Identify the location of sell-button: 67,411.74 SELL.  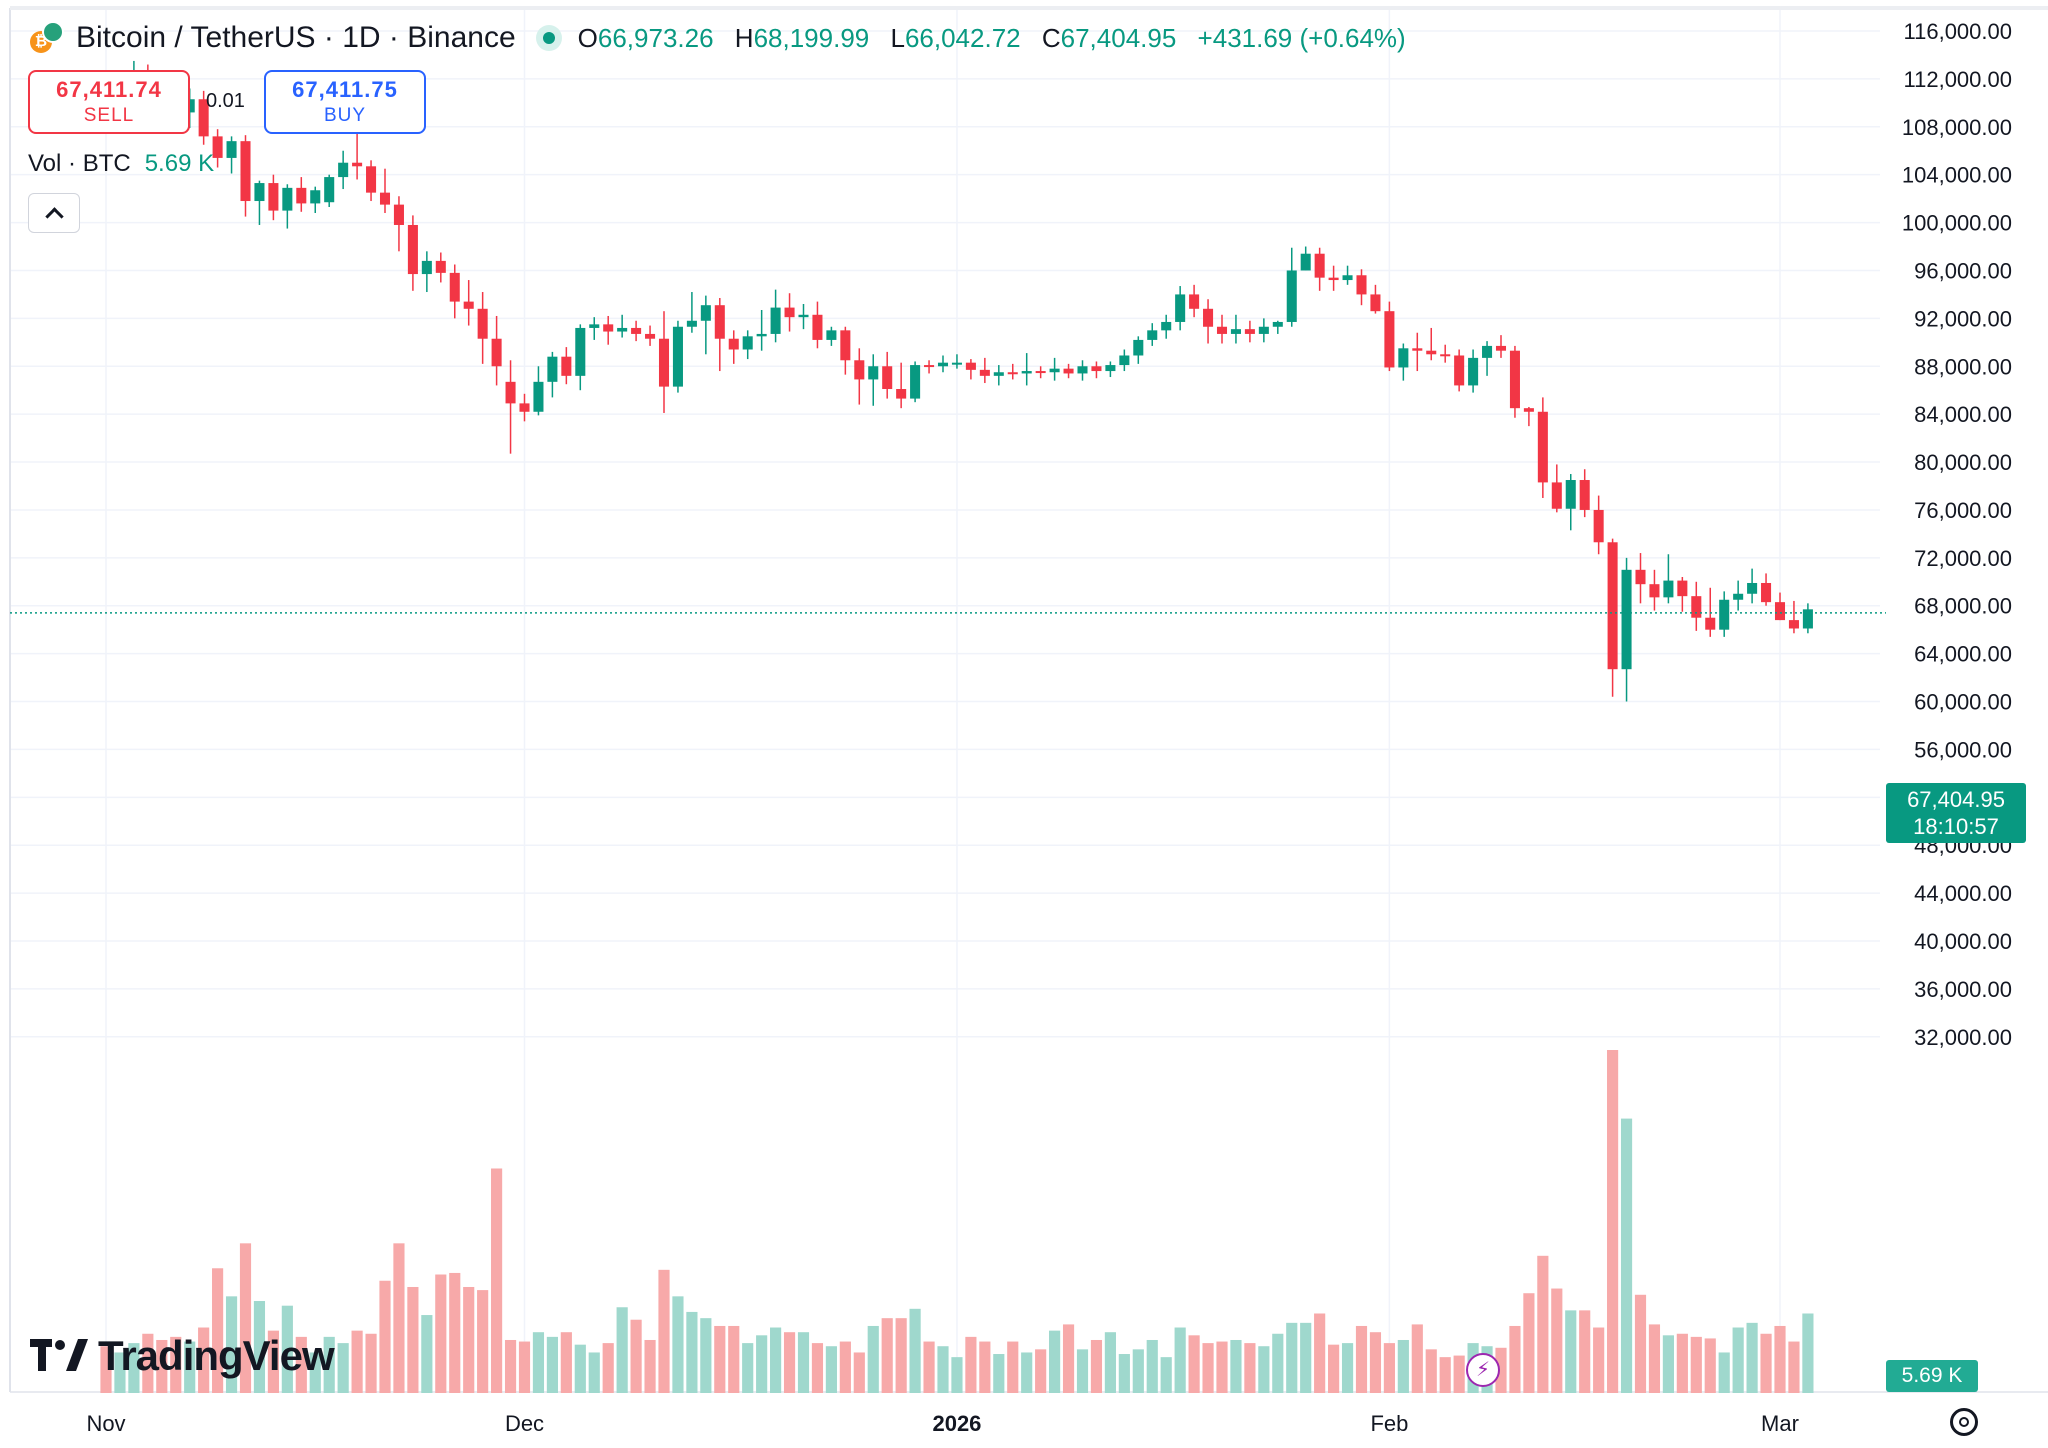
(109, 102).